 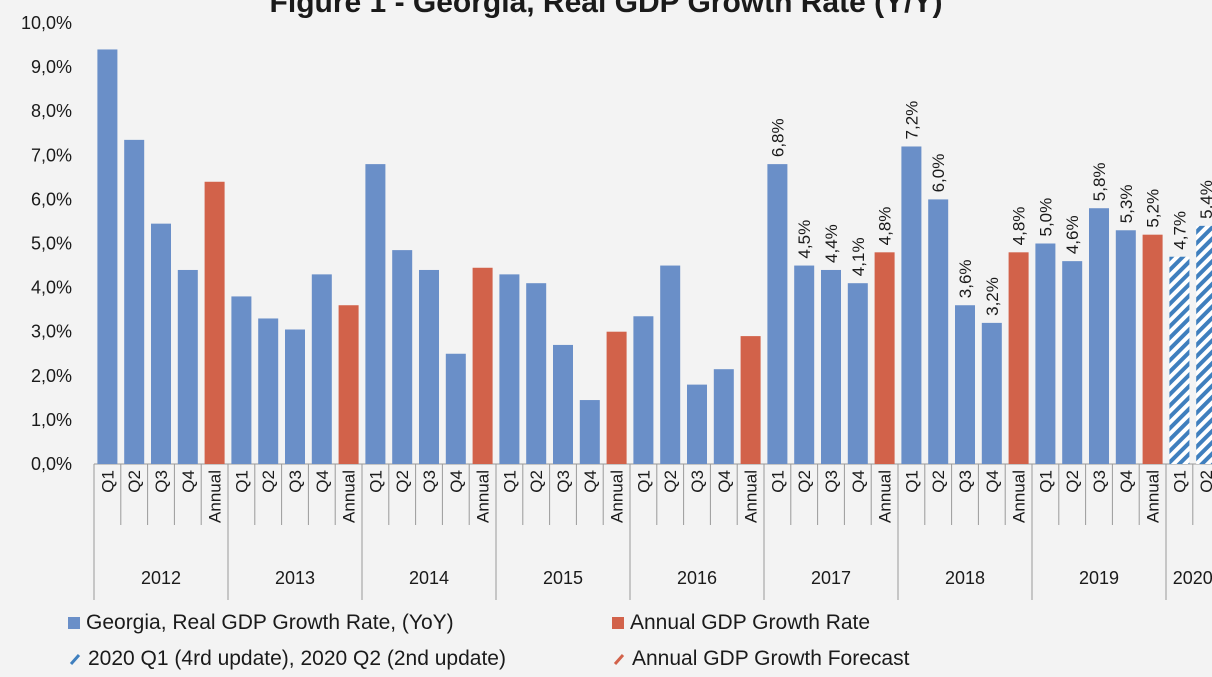 What do you see at coordinates (51, 332) in the screenshot?
I see `y-tick-label: 3,0%` at bounding box center [51, 332].